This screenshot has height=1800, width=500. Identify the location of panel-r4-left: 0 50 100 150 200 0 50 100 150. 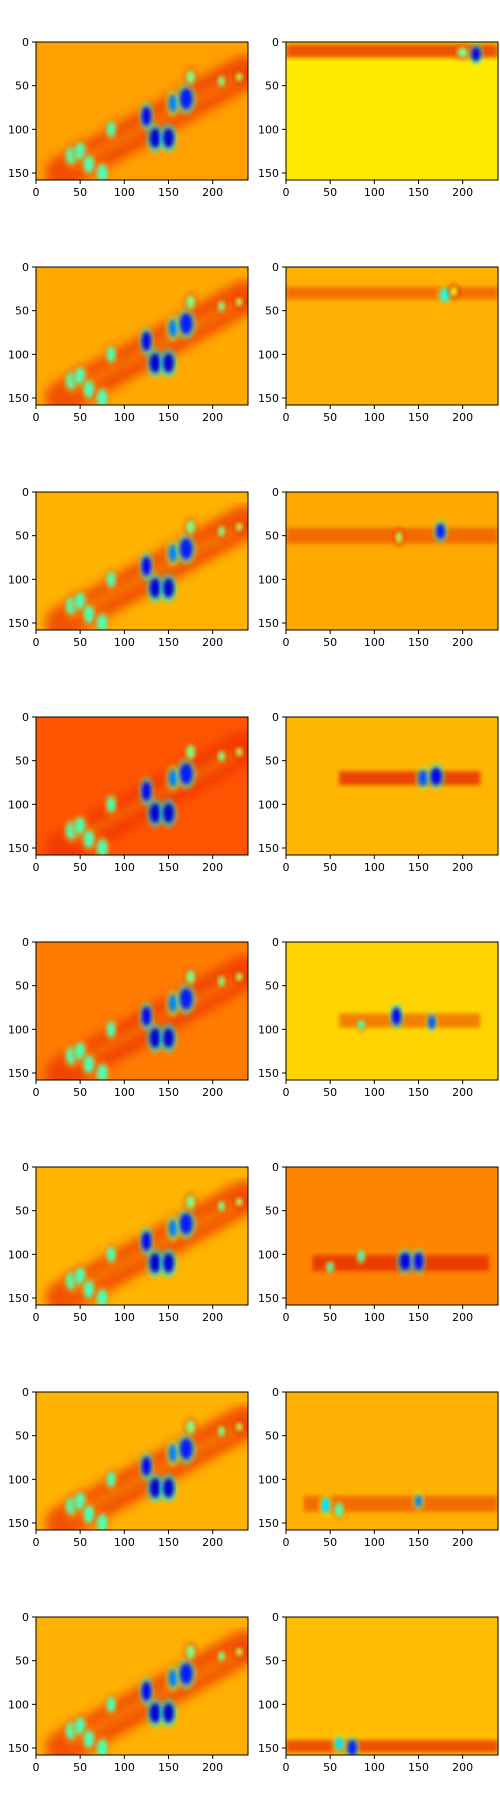
(128, 1017).